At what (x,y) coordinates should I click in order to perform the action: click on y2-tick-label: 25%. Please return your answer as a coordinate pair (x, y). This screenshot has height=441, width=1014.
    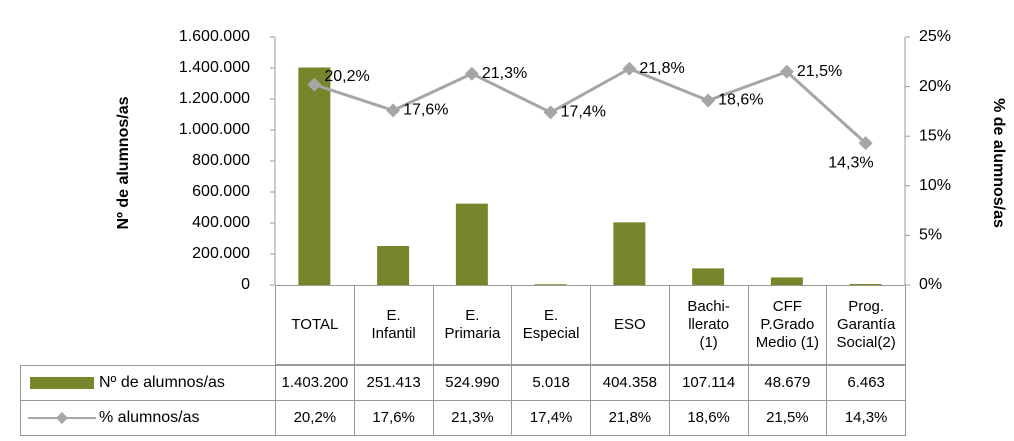
    Looking at the image, I should click on (935, 36).